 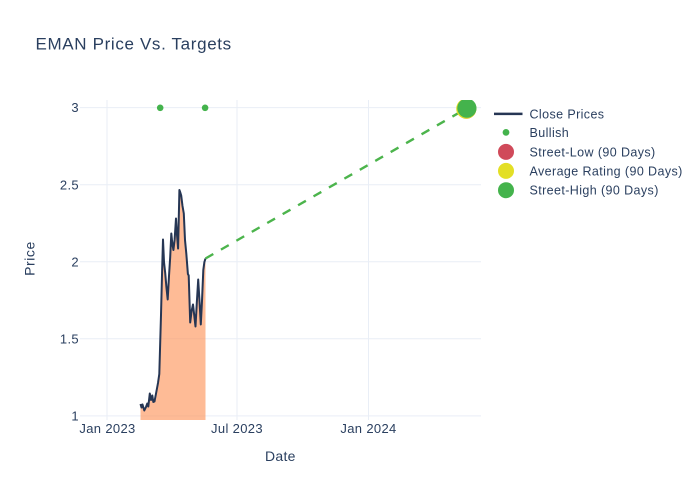 What do you see at coordinates (593, 152) in the screenshot?
I see `svg-text: Street-Low (90 Days)` at bounding box center [593, 152].